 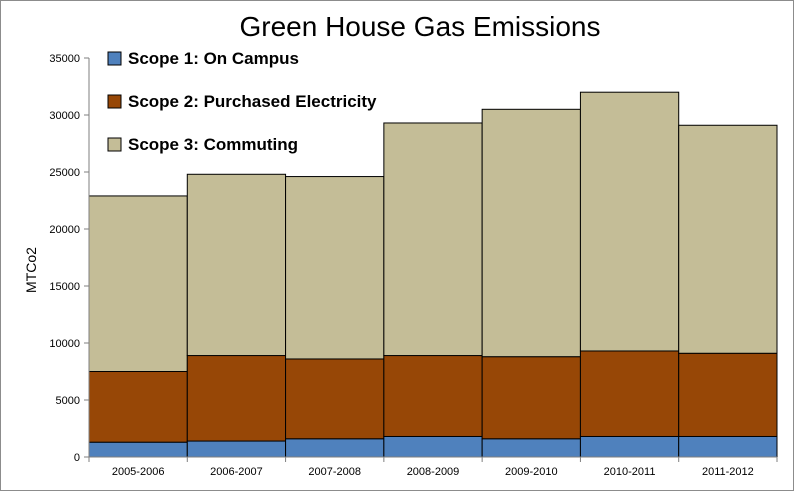 What do you see at coordinates (138, 407) in the screenshot?
I see `bar-segment-2-2005-2006` at bounding box center [138, 407].